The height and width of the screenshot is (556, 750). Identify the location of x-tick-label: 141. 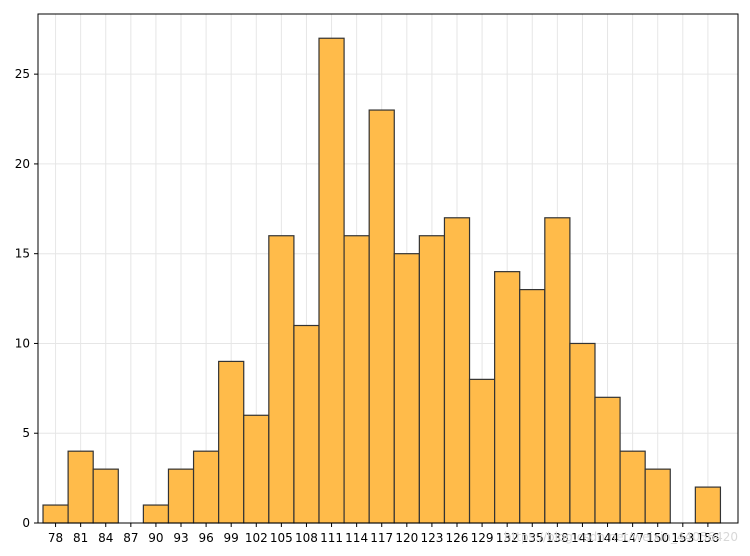
(582, 538).